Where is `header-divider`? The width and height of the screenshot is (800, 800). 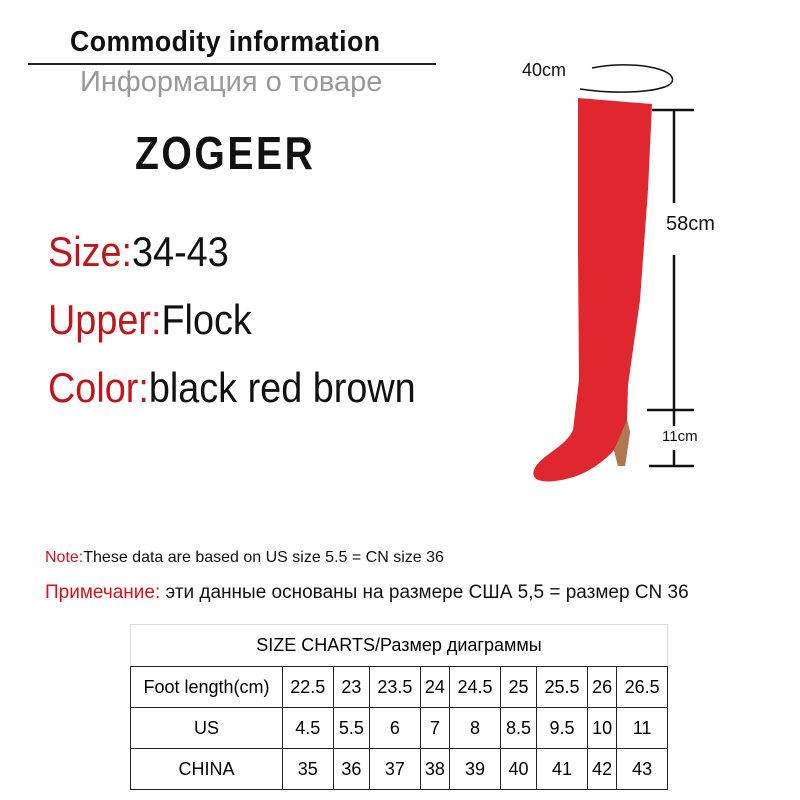 header-divider is located at coordinates (232, 64).